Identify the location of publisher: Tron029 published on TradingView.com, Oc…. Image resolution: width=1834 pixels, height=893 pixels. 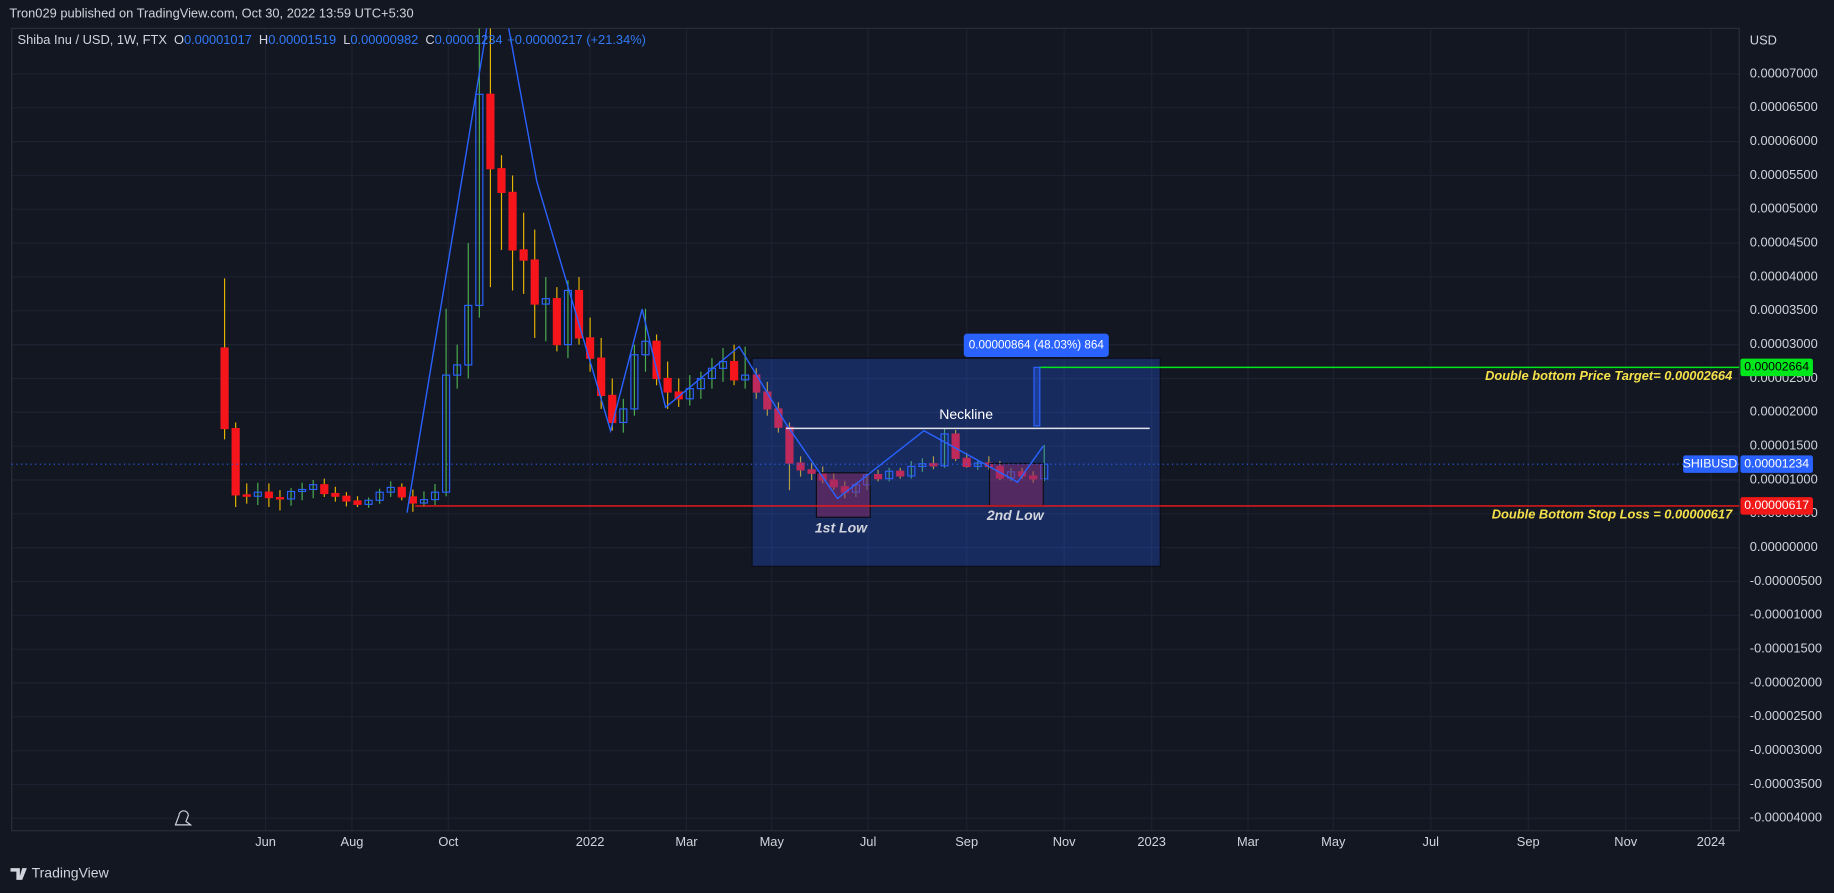
(211, 13).